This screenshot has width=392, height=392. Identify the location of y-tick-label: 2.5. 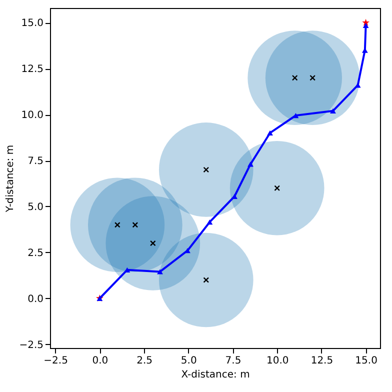
(36, 253).